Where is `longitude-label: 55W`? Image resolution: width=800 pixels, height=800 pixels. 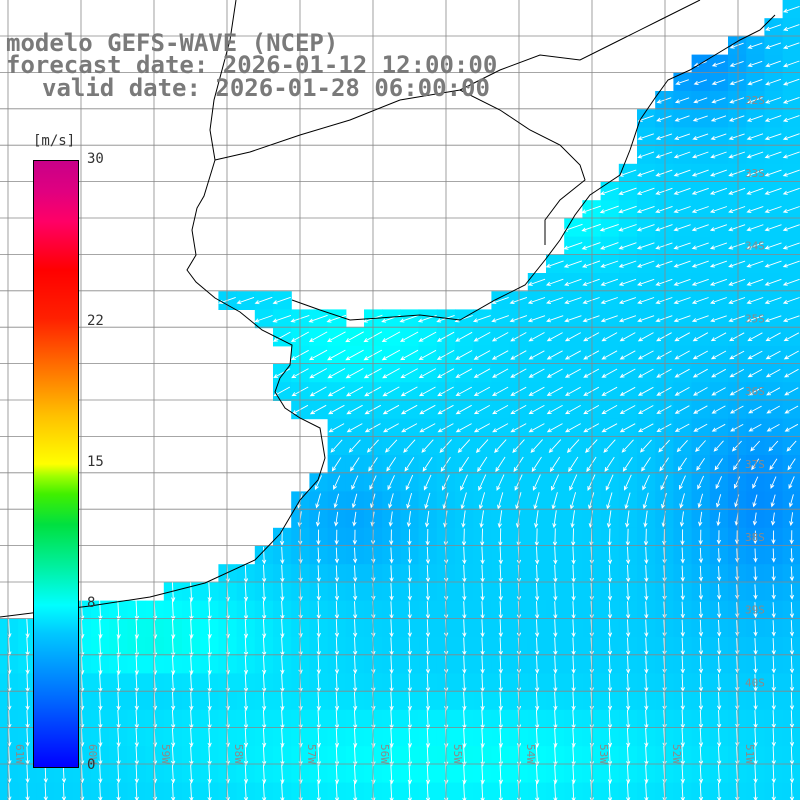 longitude-label: 55W is located at coordinates (457, 754).